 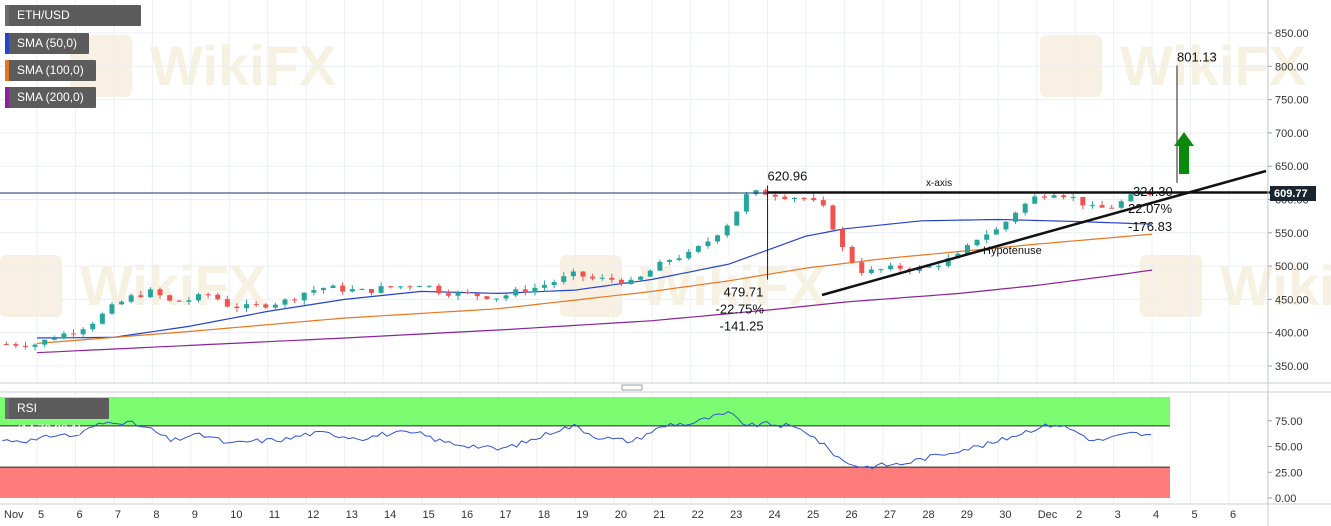 What do you see at coordinates (1153, 191) in the screenshot?
I see `measure2-value-label: 324.30` at bounding box center [1153, 191].